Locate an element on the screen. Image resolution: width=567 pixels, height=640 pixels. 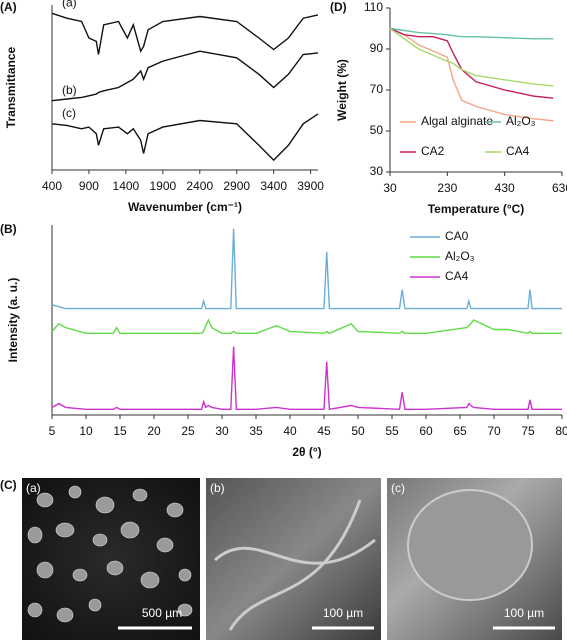
x-tick-label: 80 is located at coordinates (561, 431).